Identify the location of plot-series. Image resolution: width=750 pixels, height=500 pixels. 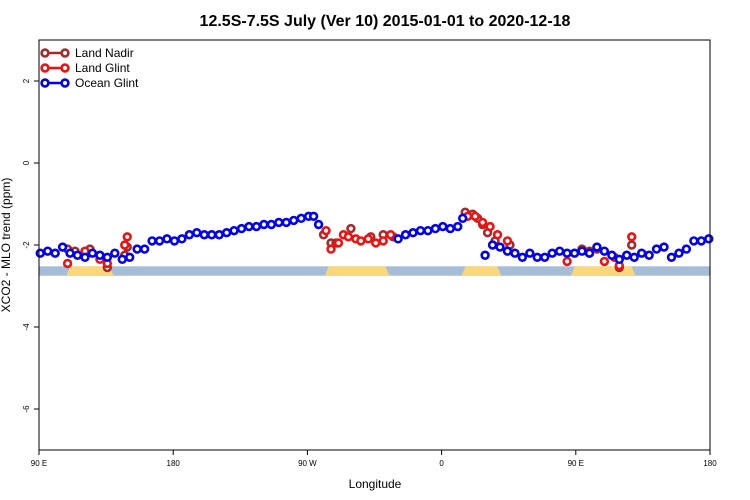
(374, 240).